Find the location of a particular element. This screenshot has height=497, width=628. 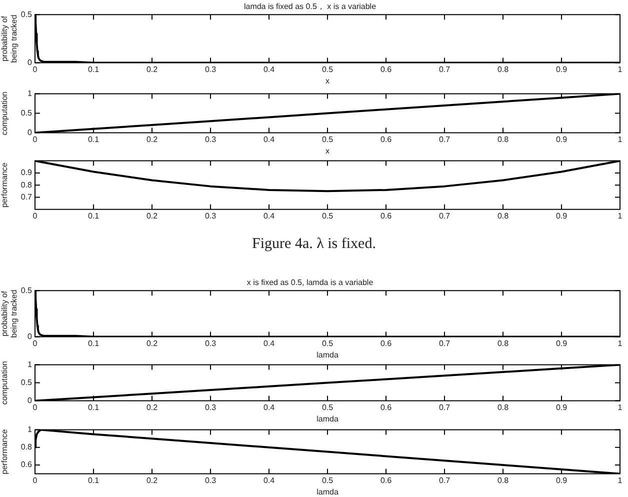

chart-title: lamda is fixed as 0.5， x is a variable is located at coordinates (310, 7).